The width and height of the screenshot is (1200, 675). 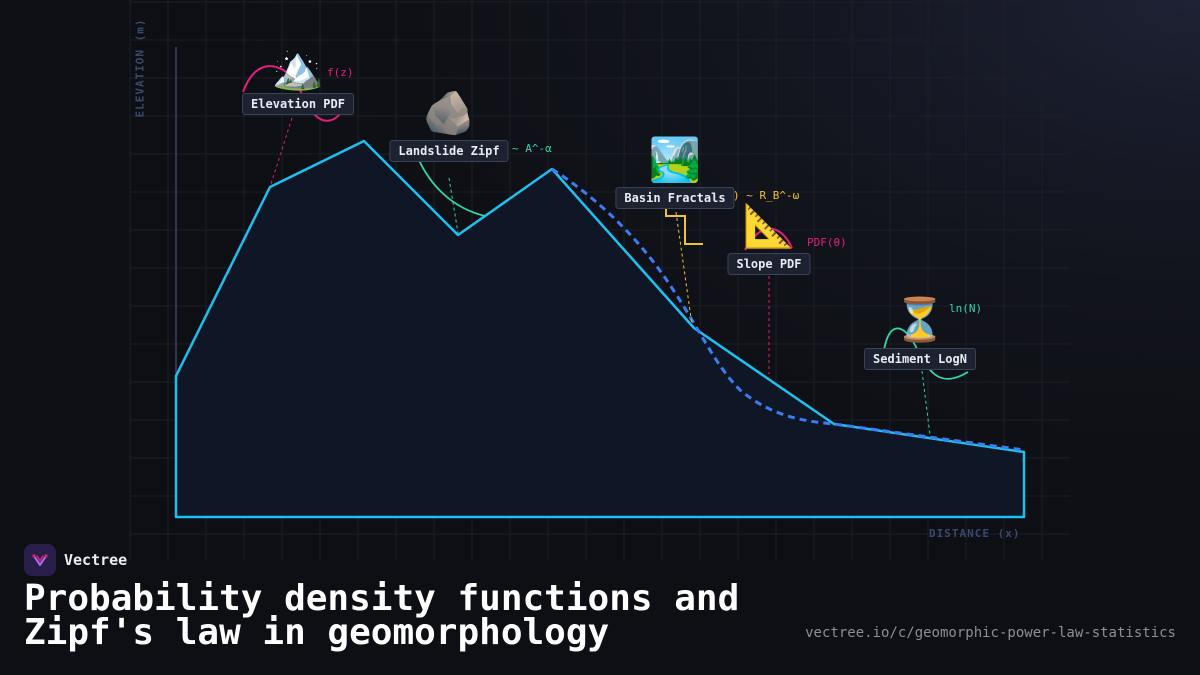 I want to click on slope-pdf-curve, so click(x=768, y=239).